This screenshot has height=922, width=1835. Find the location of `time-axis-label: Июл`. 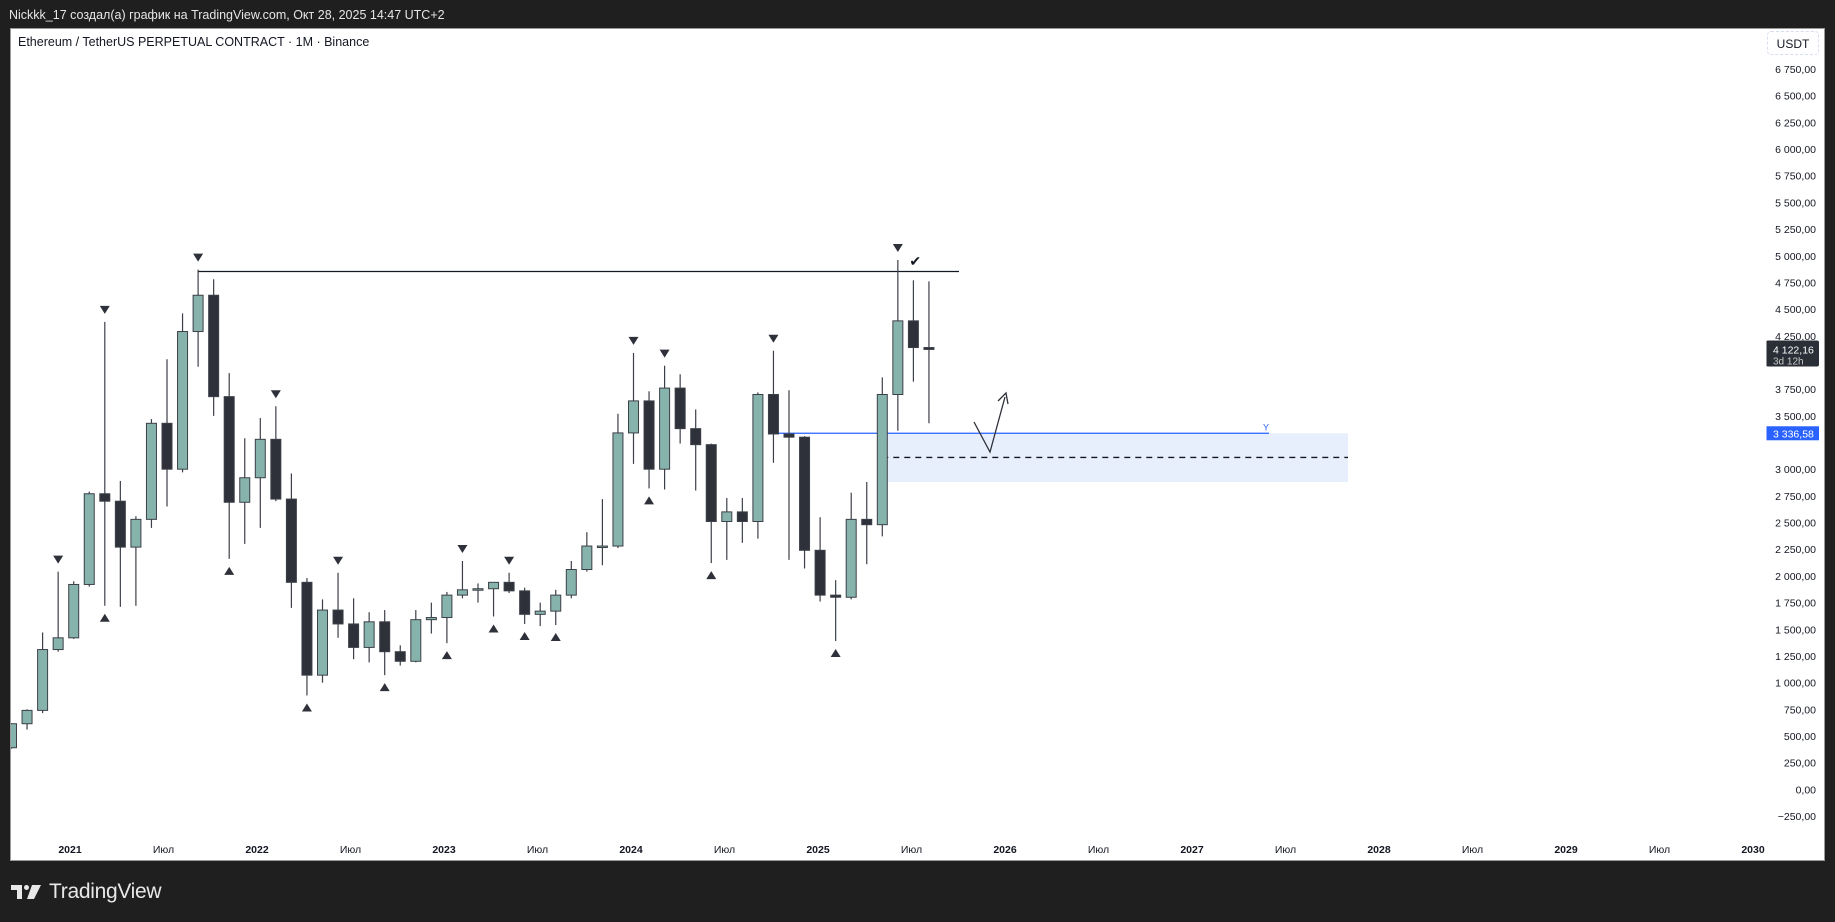

time-axis-label: Июл is located at coordinates (1098, 850).